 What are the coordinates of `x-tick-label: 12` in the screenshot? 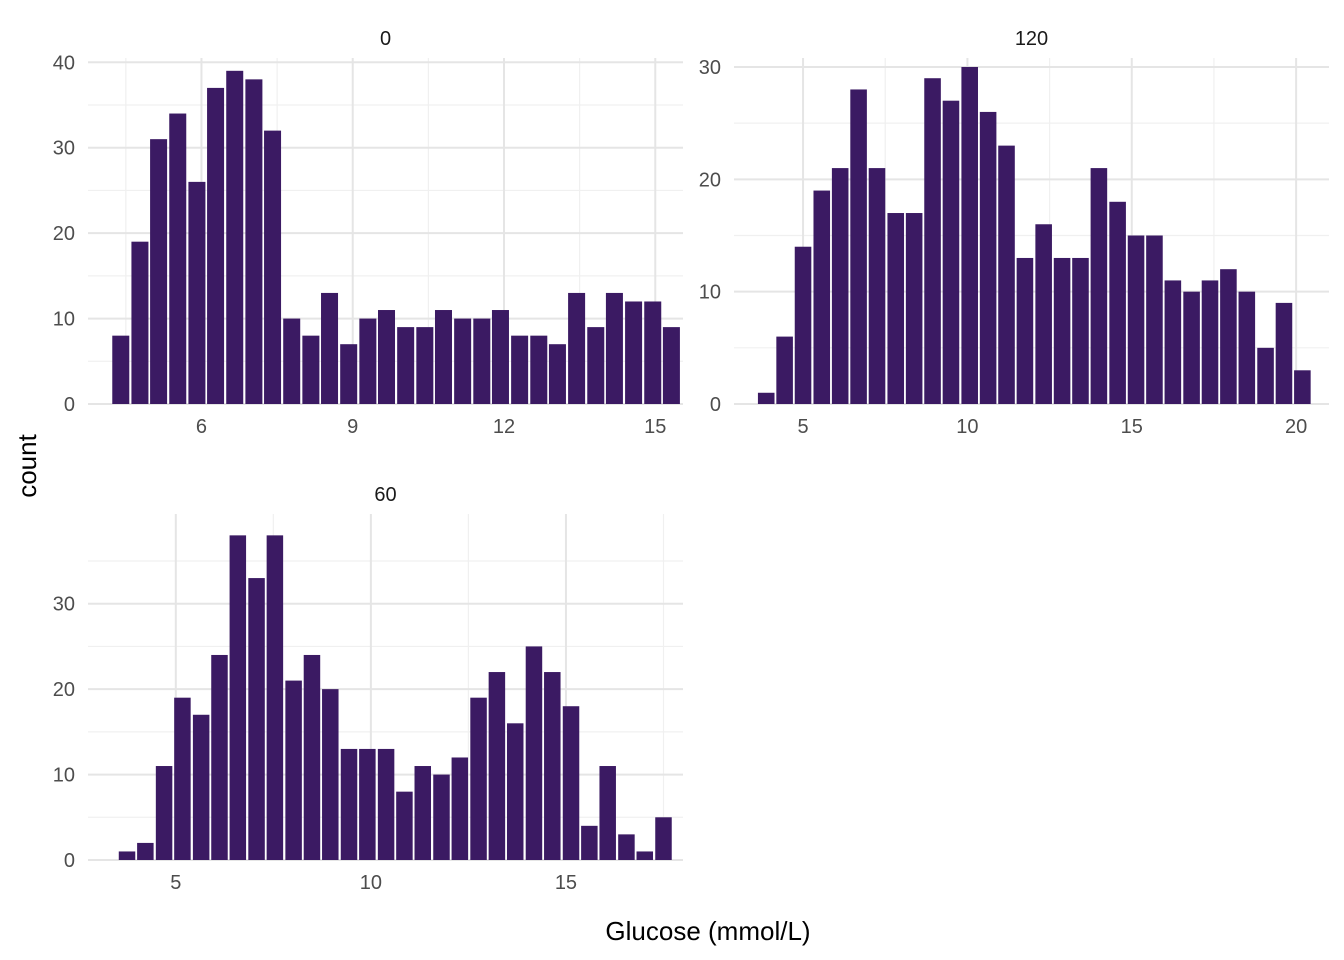 It's located at (504, 427).